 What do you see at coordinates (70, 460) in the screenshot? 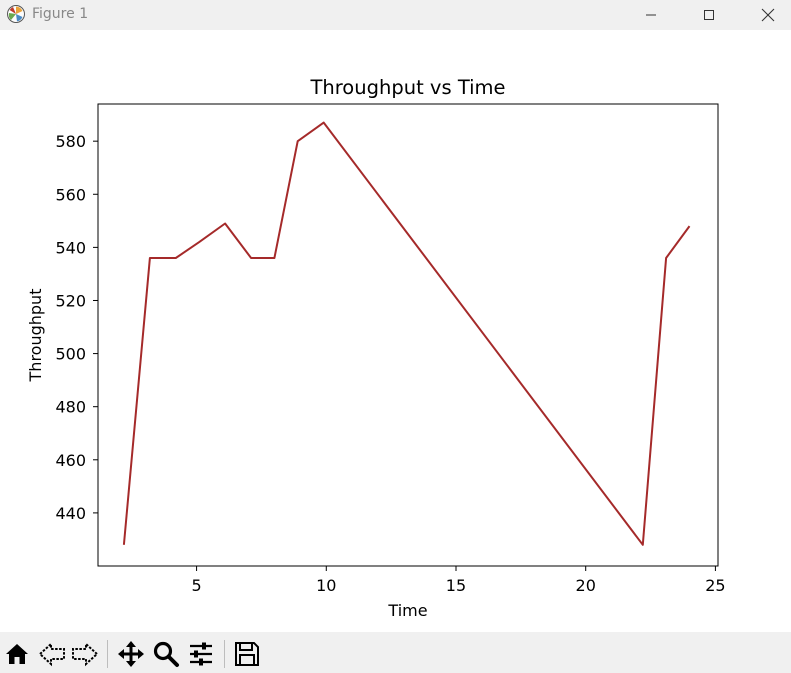
I see `y-tick-label: 460` at bounding box center [70, 460].